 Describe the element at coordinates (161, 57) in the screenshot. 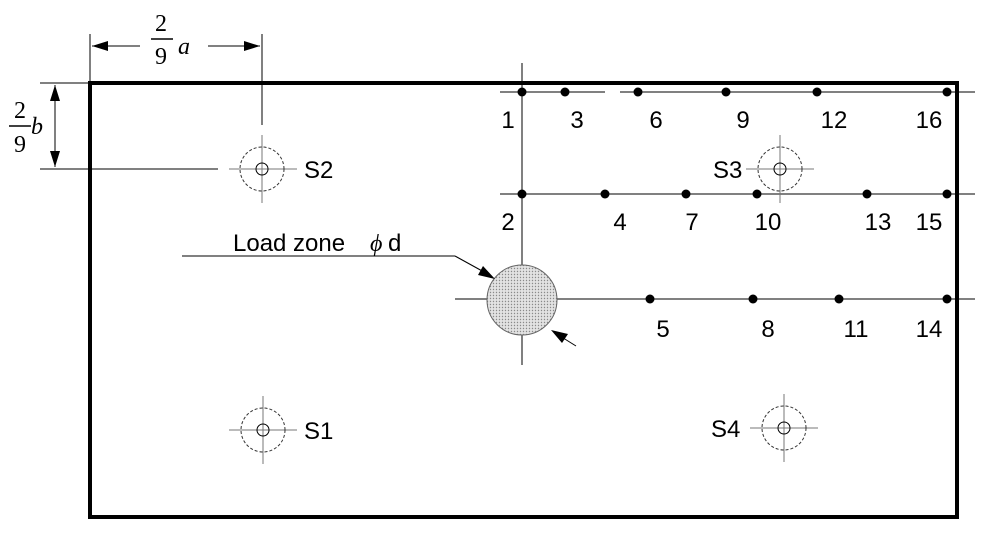

I see `dimension-a-denominator: 9` at that location.